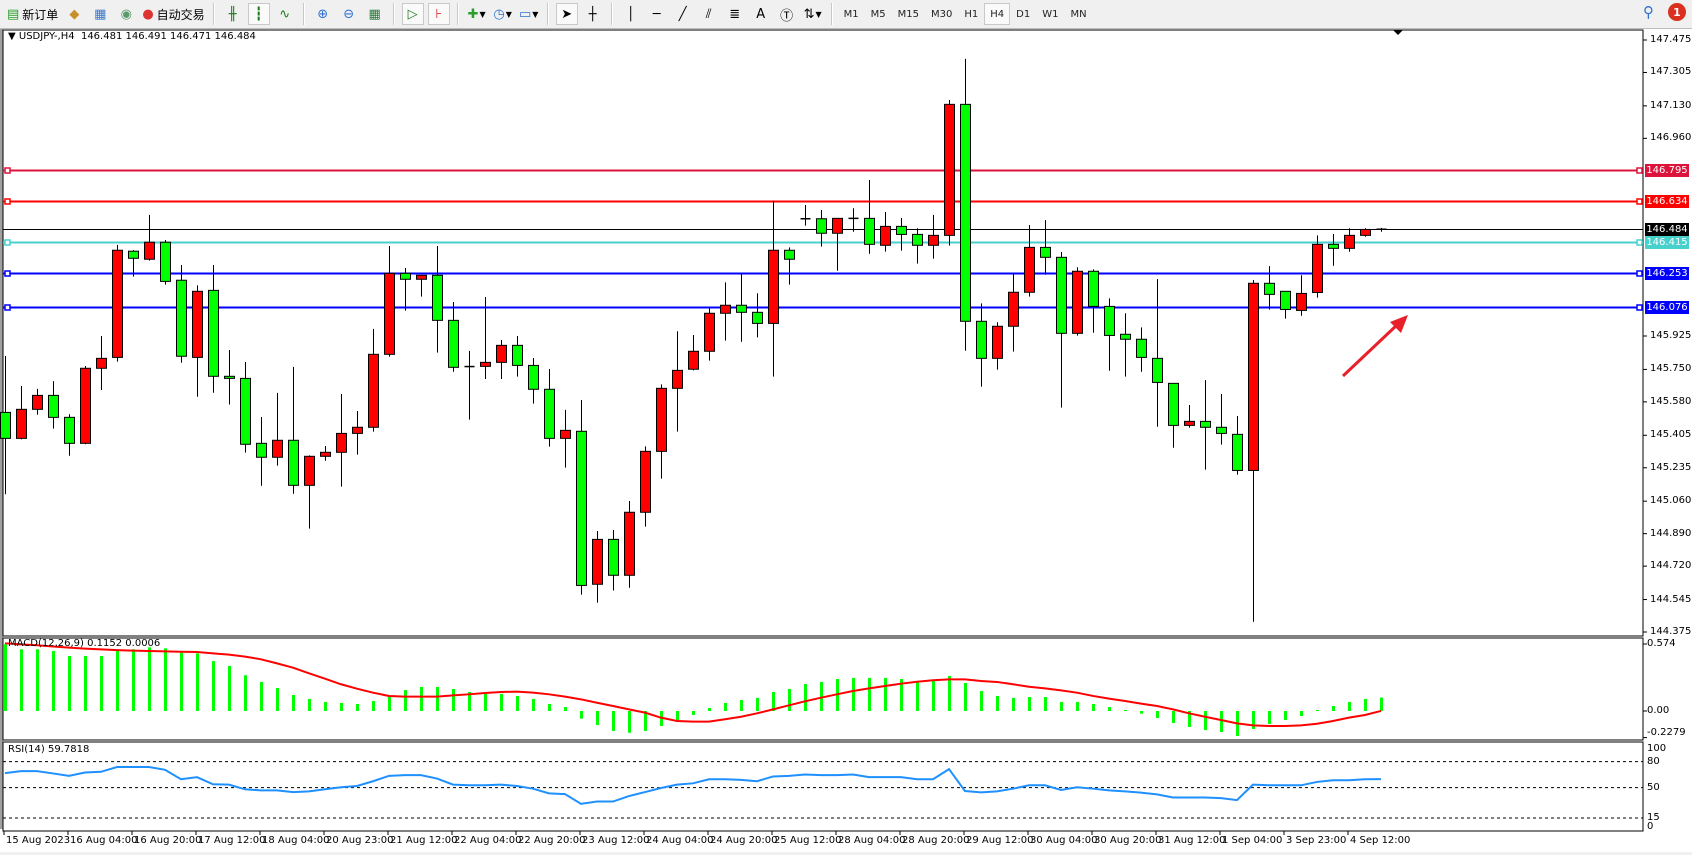  I want to click on status-strip, so click(846, 853).